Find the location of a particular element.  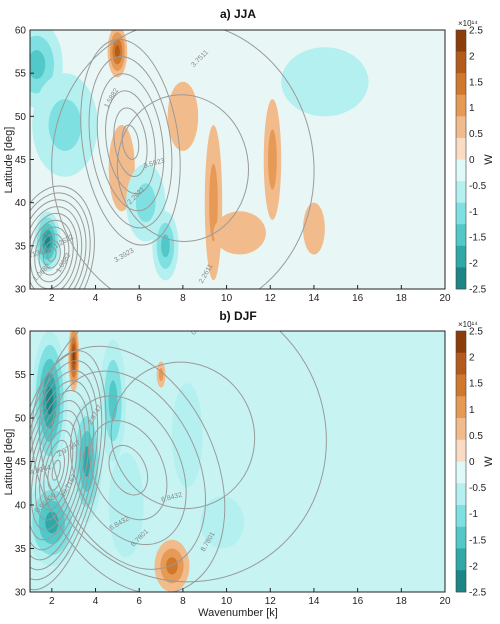

colorbar: 2.5 2 1.5 1 0.5 0 -0.5 -1 -1.5 -2 -2.5 ×10¹⁴ W is located at coordinates (475, 459).